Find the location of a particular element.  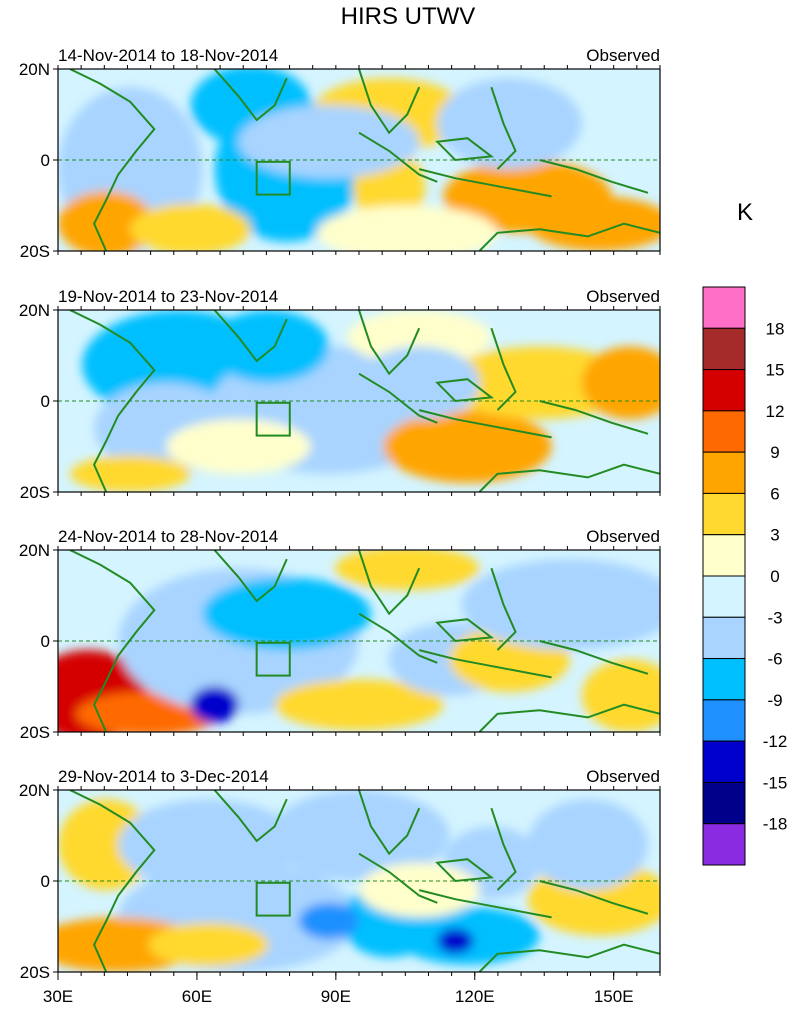

colorbar-unit: K is located at coordinates (745, 212).